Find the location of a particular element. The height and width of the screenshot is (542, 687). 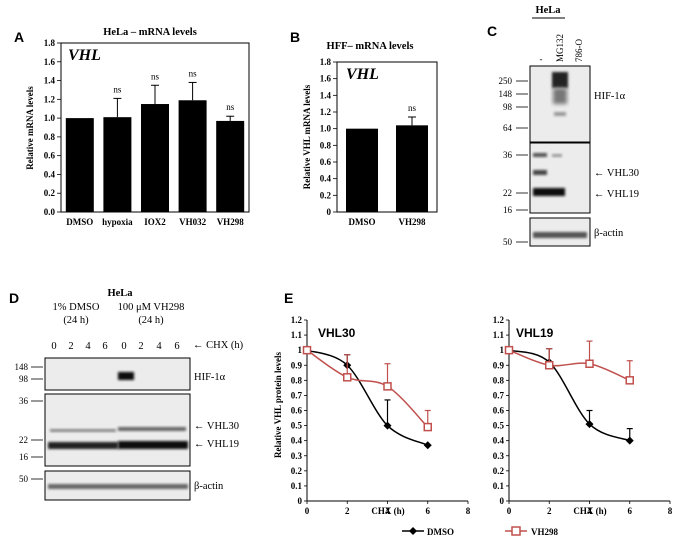

legend-dmso-label: DMSO is located at coordinates (440, 532).